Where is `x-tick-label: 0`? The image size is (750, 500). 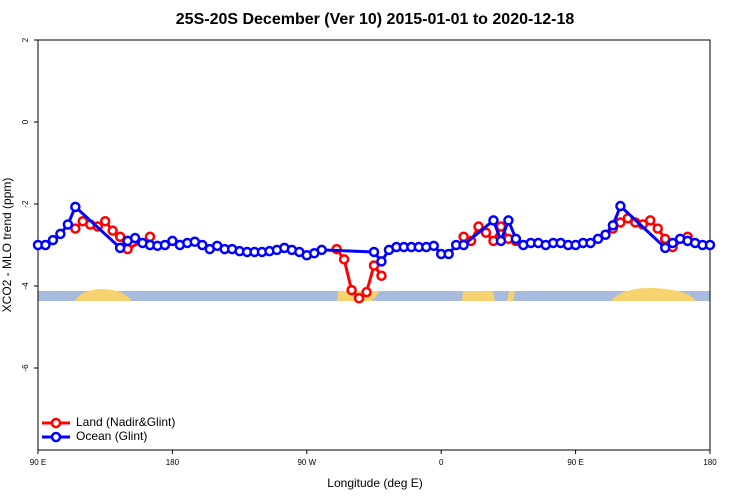 x-tick-label: 0 is located at coordinates (441, 462).